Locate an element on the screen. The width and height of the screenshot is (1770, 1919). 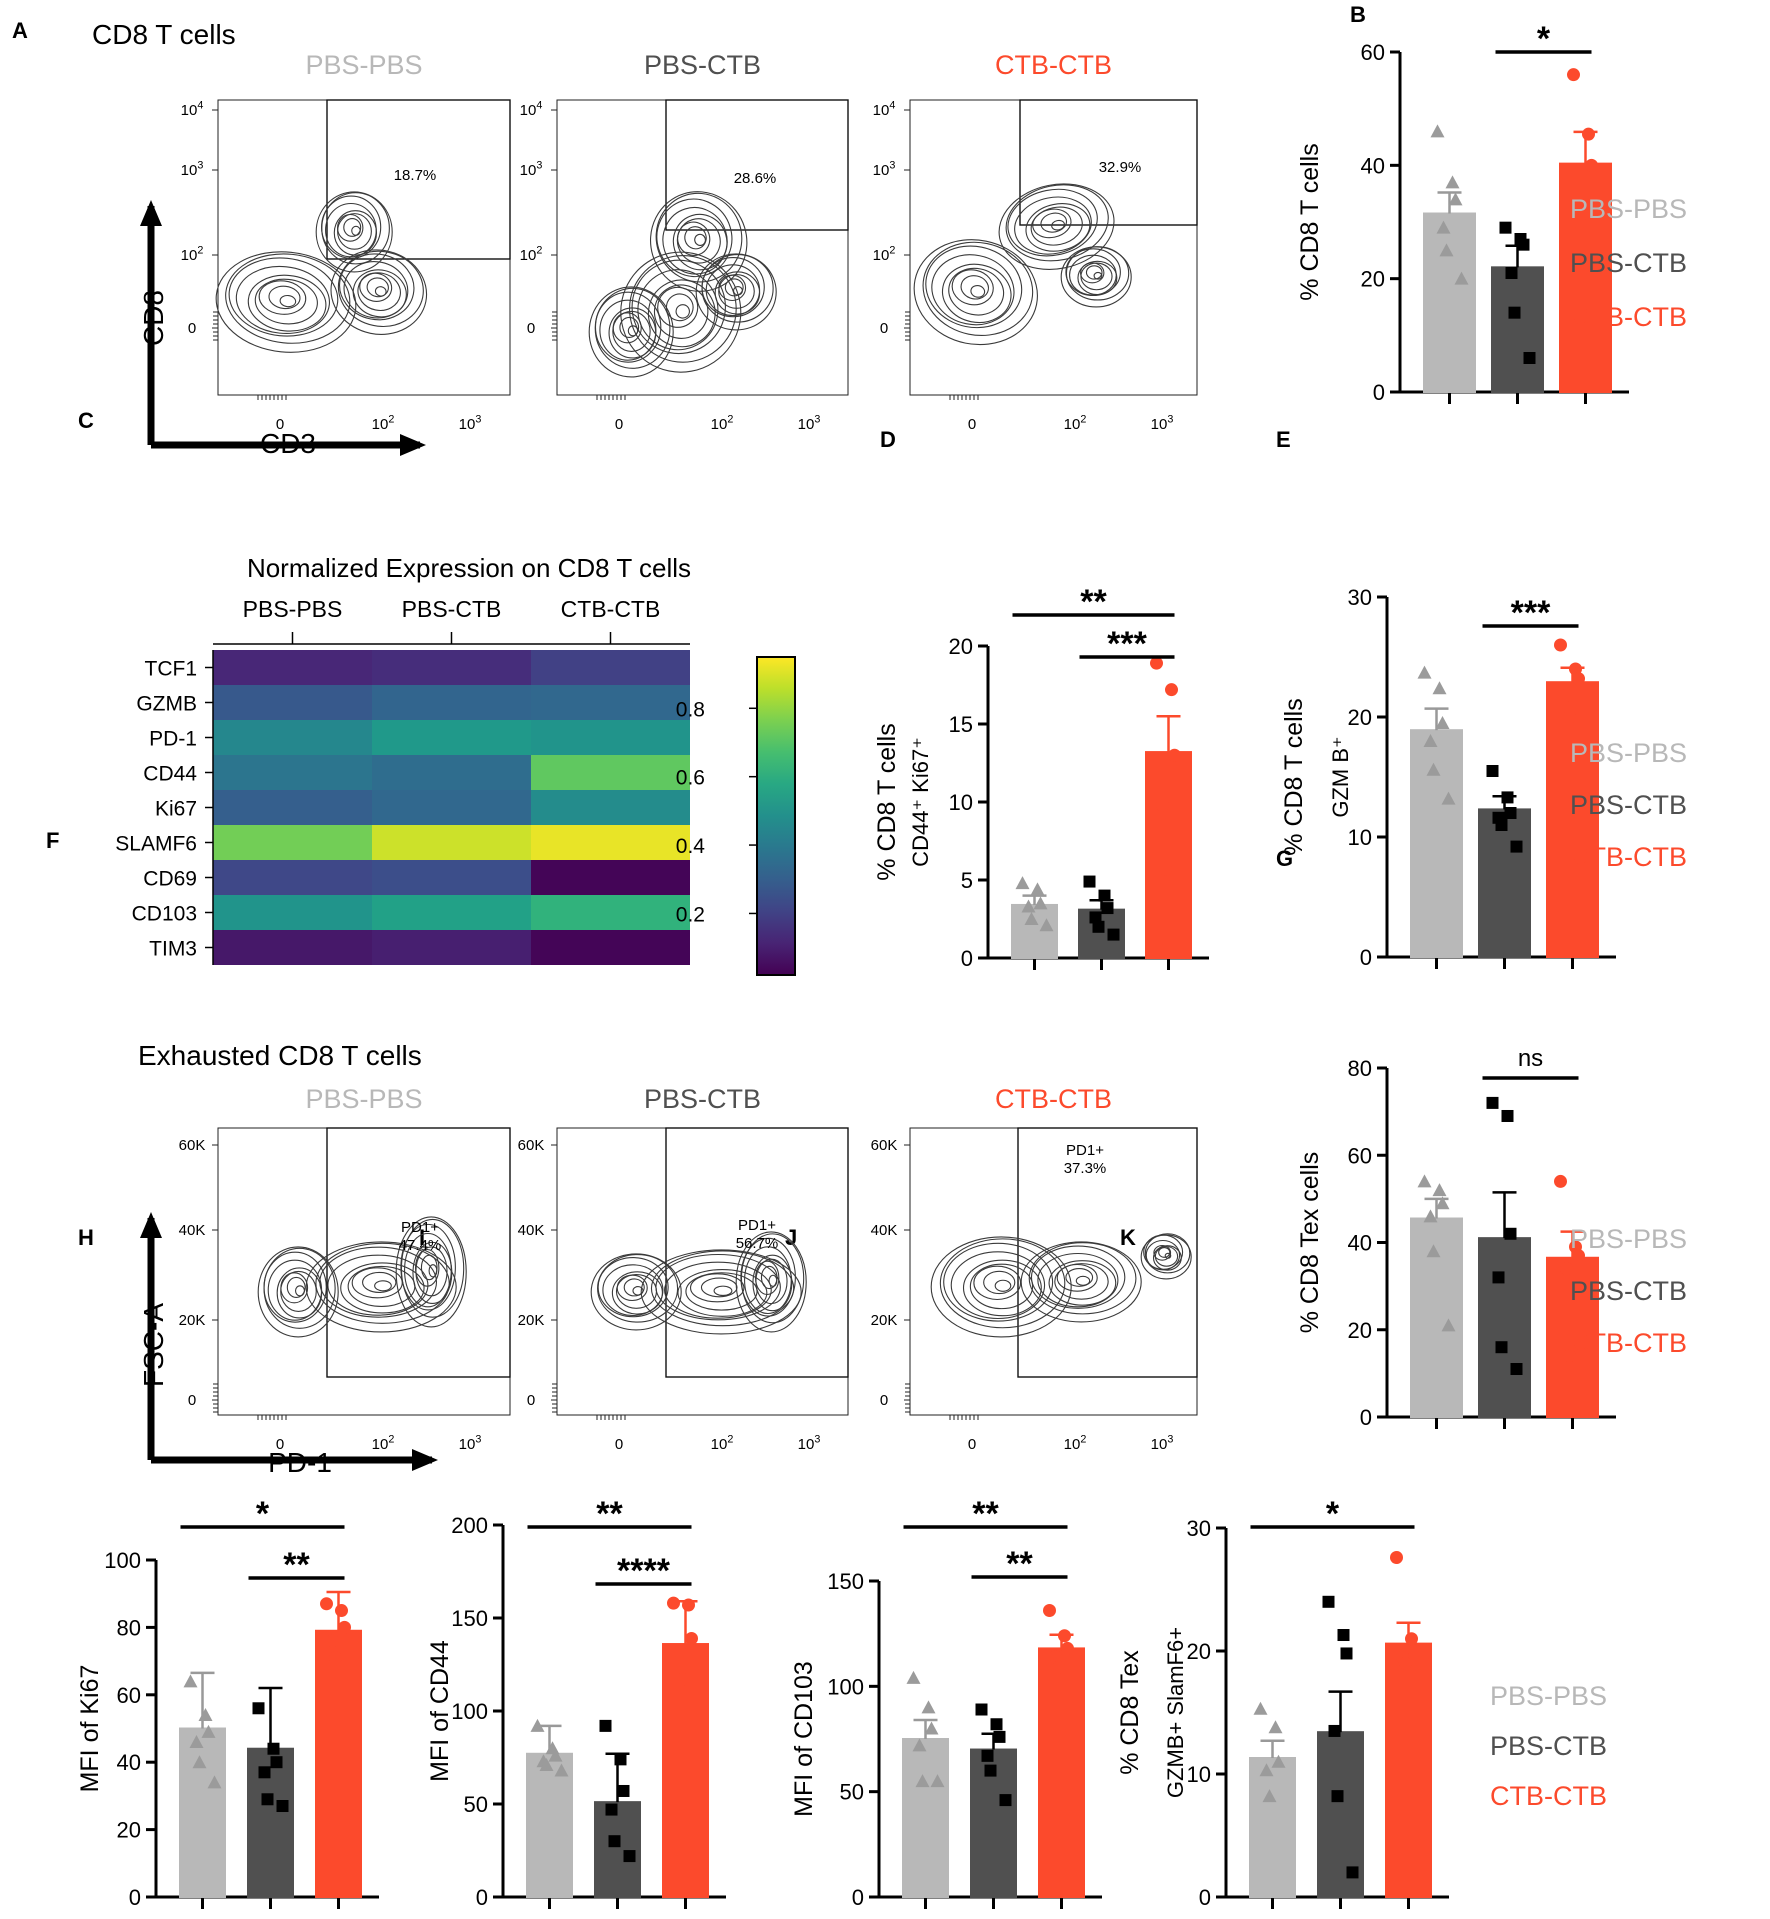
colorbar-tick-label: 0.6 is located at coordinates (690, 778).